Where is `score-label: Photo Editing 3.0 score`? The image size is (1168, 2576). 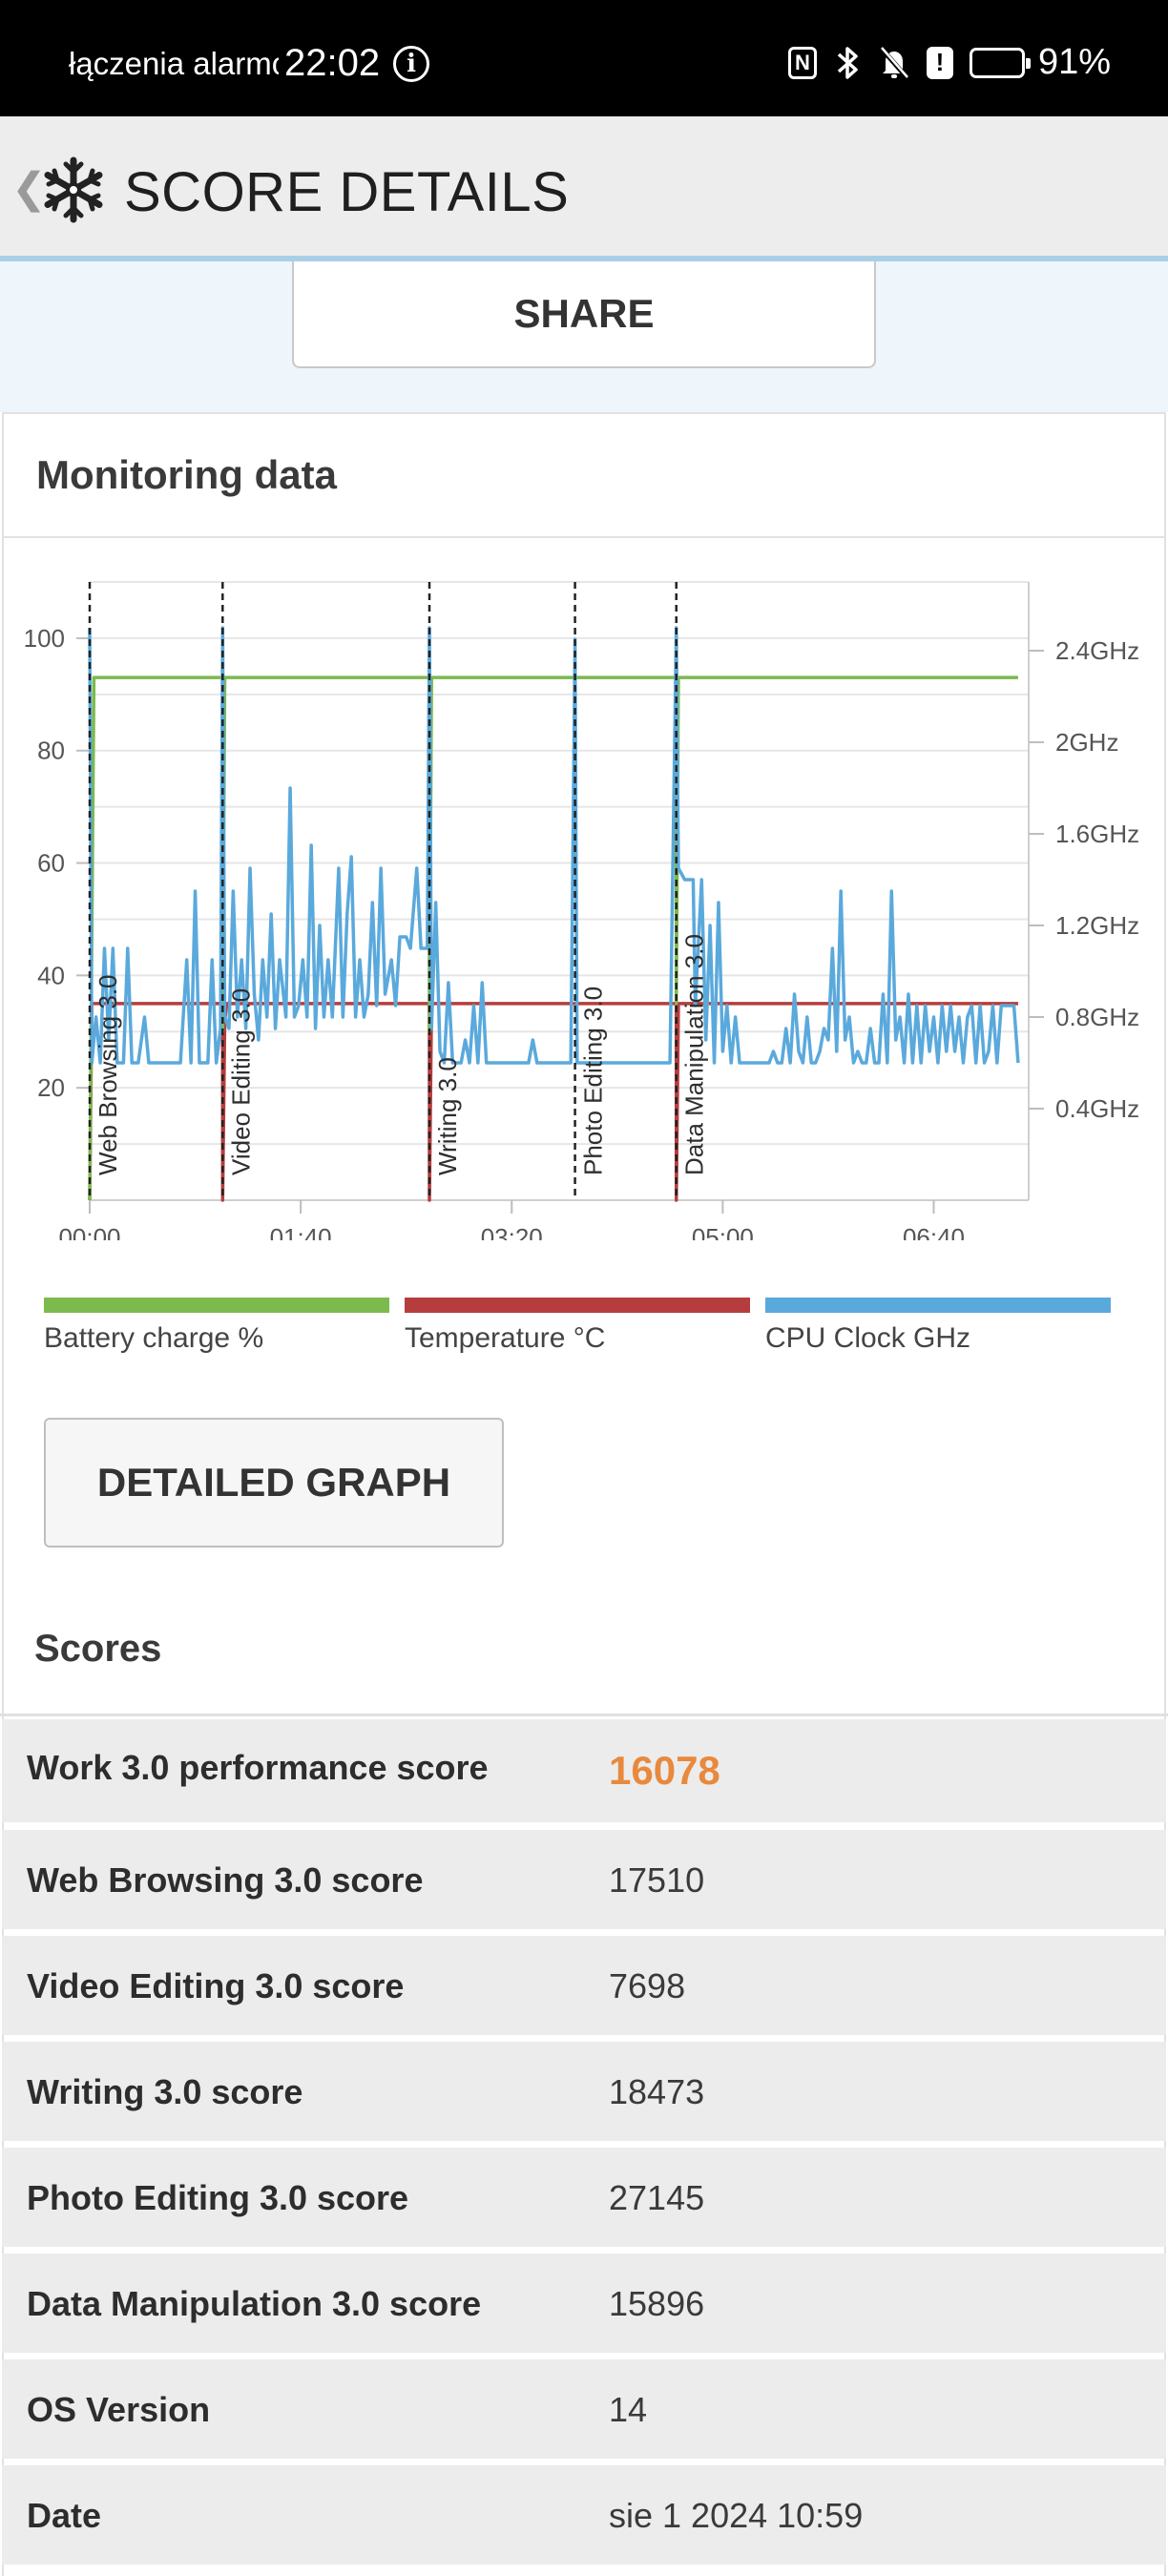 score-label: Photo Editing 3.0 score is located at coordinates (218, 2197).